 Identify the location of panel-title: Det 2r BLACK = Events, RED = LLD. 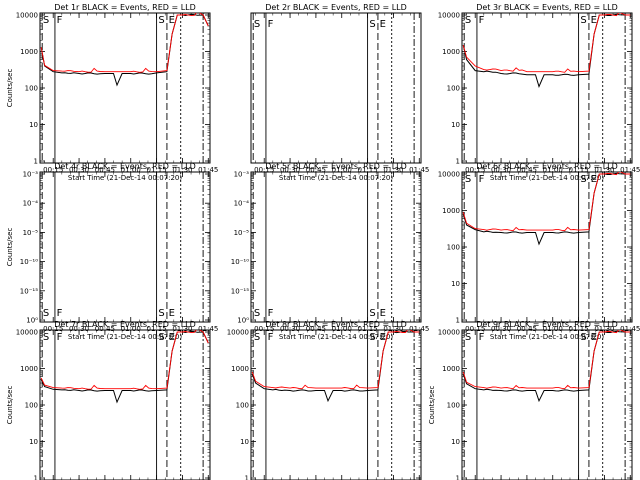
(336, 7).